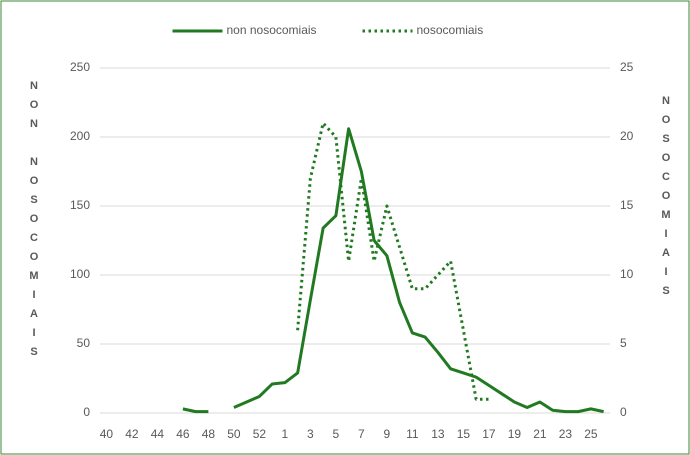 This screenshot has height=455, width=690. Describe the element at coordinates (489, 434) in the screenshot. I see `x-tick-label: 17` at that location.